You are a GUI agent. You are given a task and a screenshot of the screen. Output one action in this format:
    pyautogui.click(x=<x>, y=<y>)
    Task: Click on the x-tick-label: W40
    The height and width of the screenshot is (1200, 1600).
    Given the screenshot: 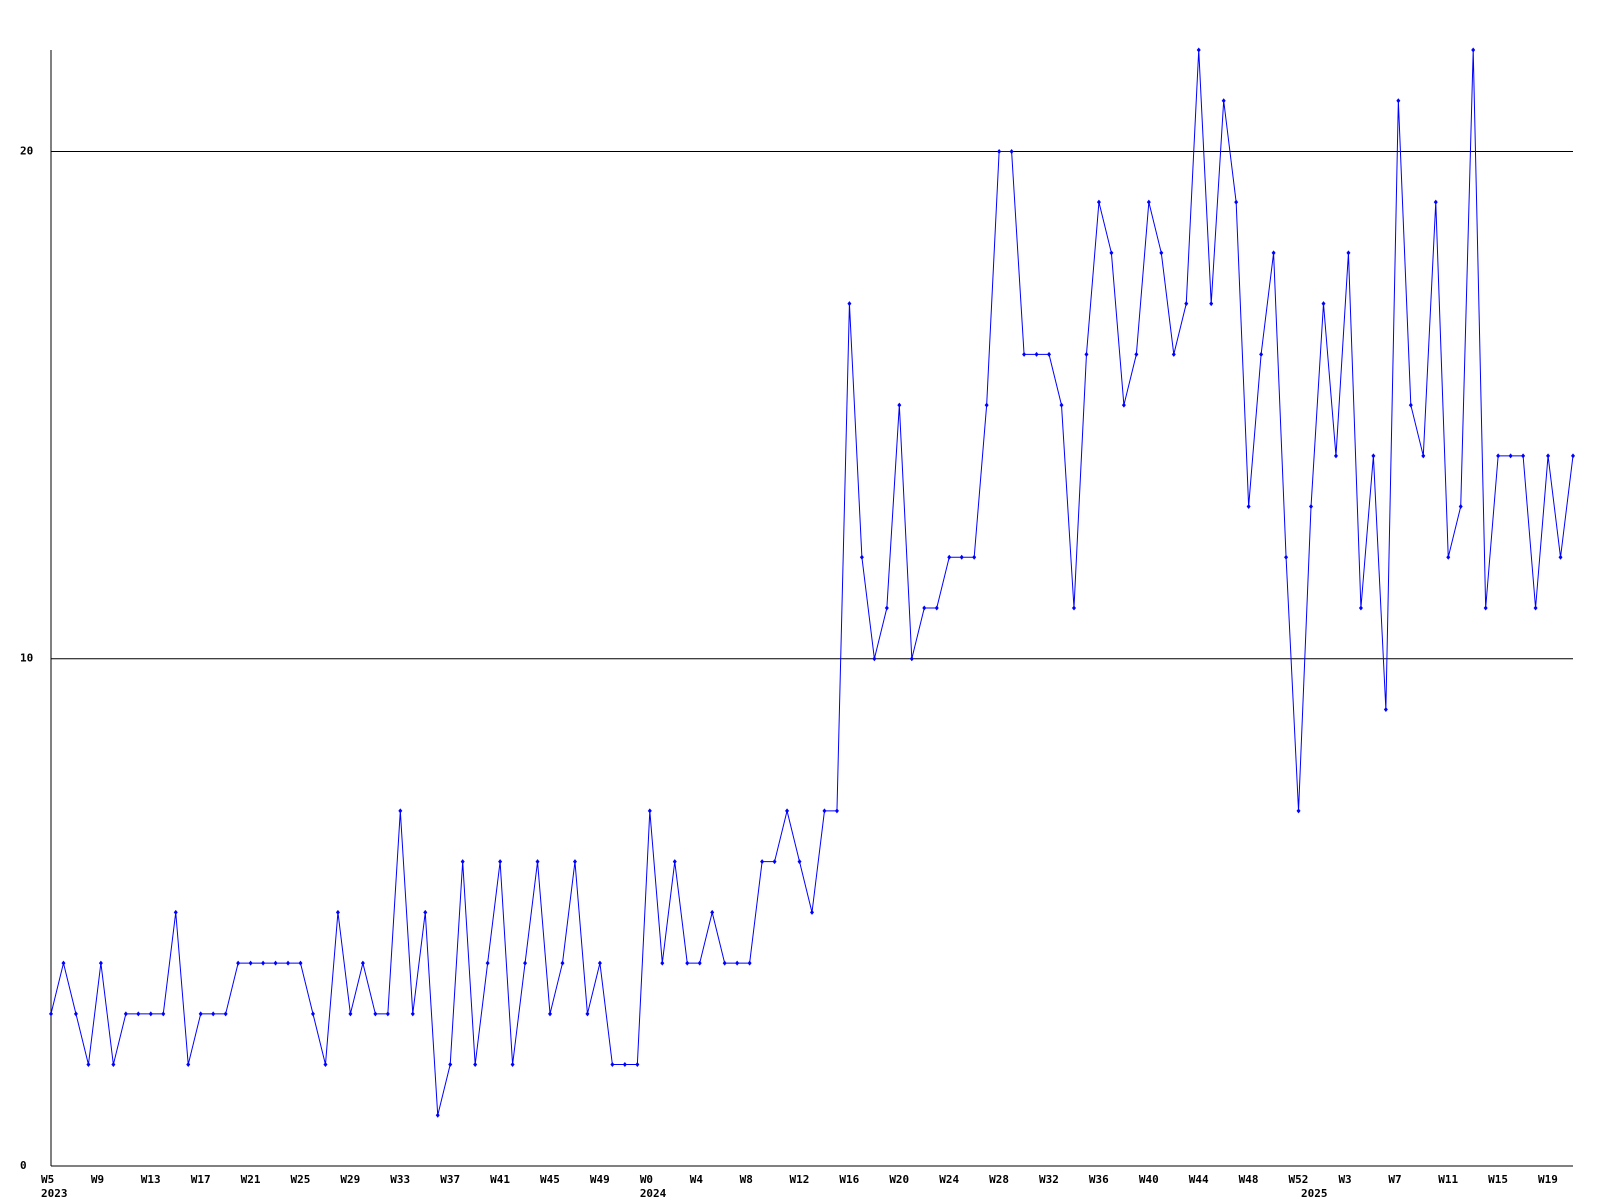 What is the action you would take?
    pyautogui.click(x=1149, y=1179)
    